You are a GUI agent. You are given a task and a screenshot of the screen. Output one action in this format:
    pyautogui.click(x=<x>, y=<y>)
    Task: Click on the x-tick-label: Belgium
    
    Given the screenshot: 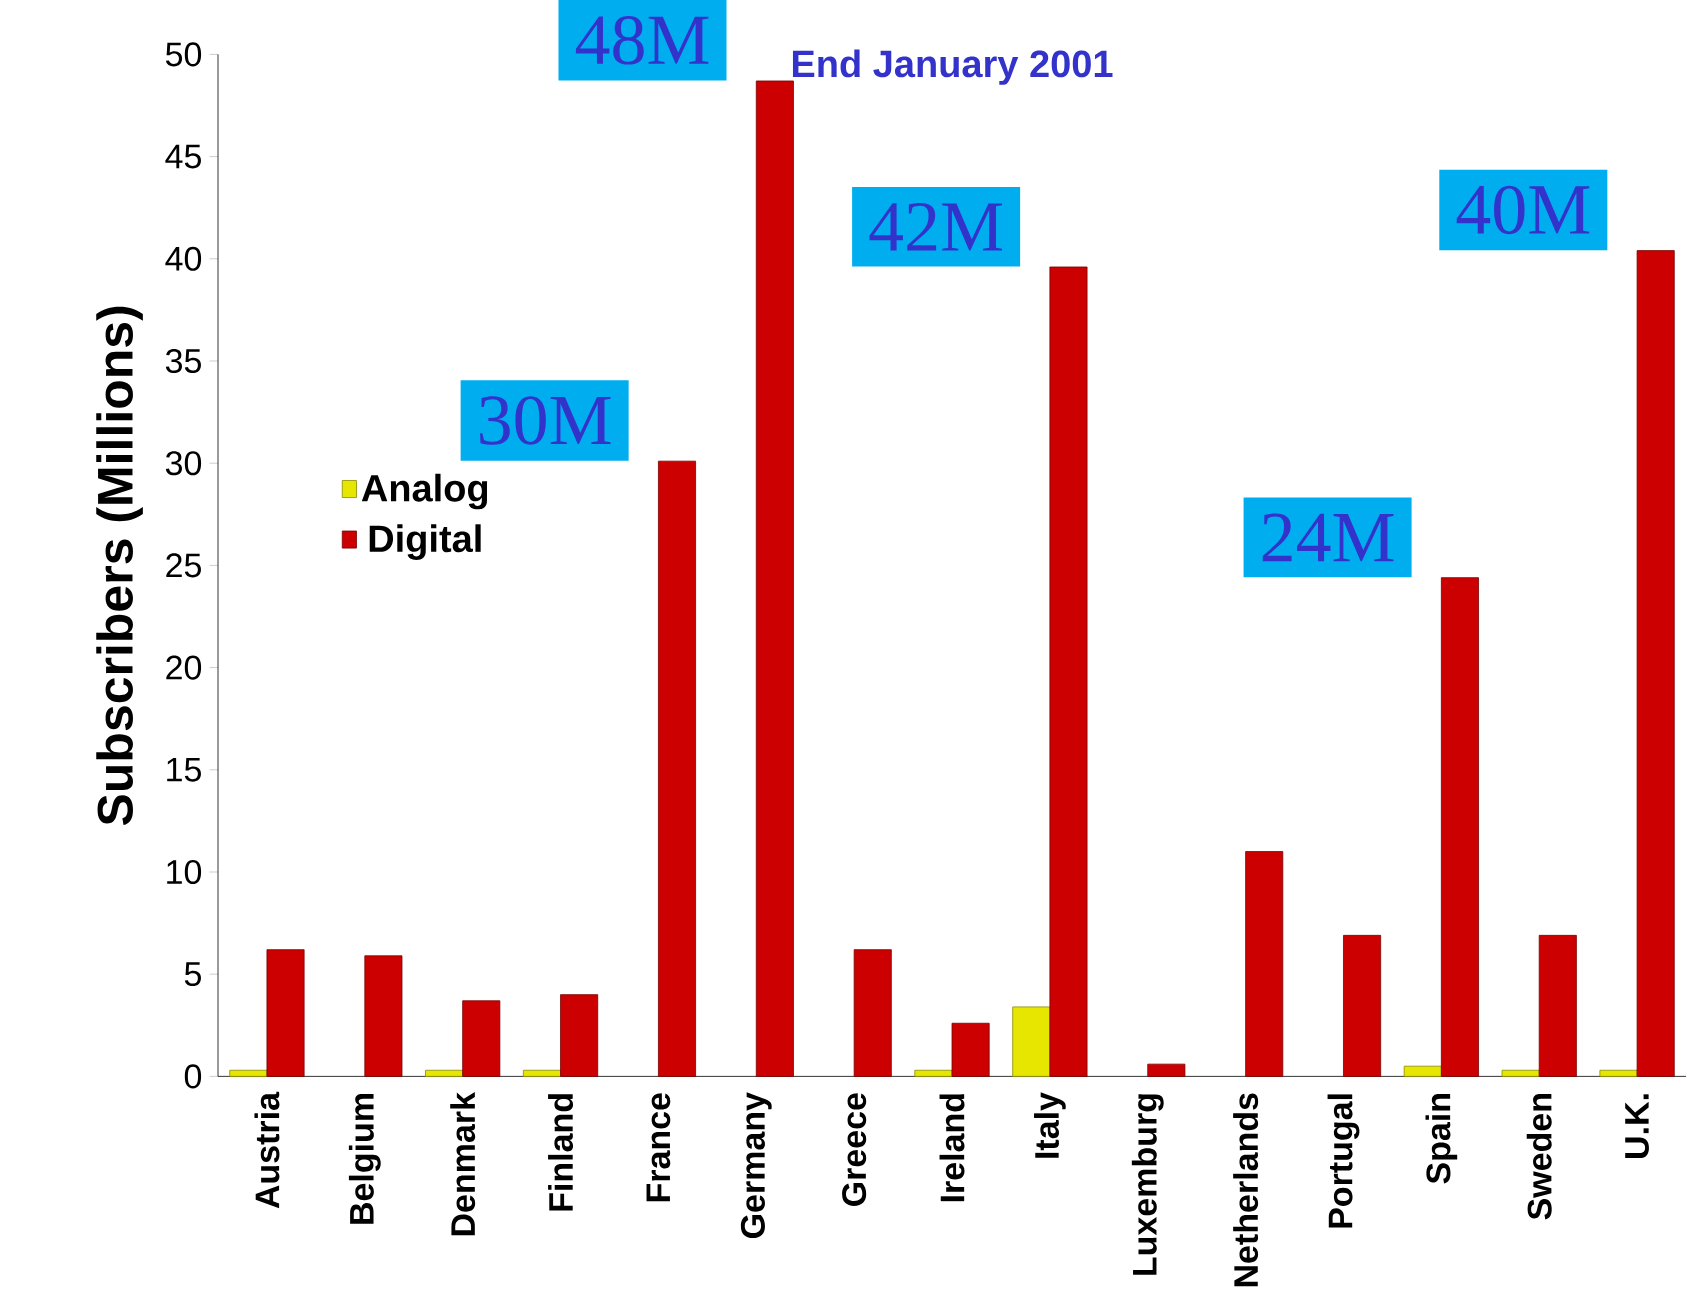 What is the action you would take?
    pyautogui.click(x=364, y=1158)
    